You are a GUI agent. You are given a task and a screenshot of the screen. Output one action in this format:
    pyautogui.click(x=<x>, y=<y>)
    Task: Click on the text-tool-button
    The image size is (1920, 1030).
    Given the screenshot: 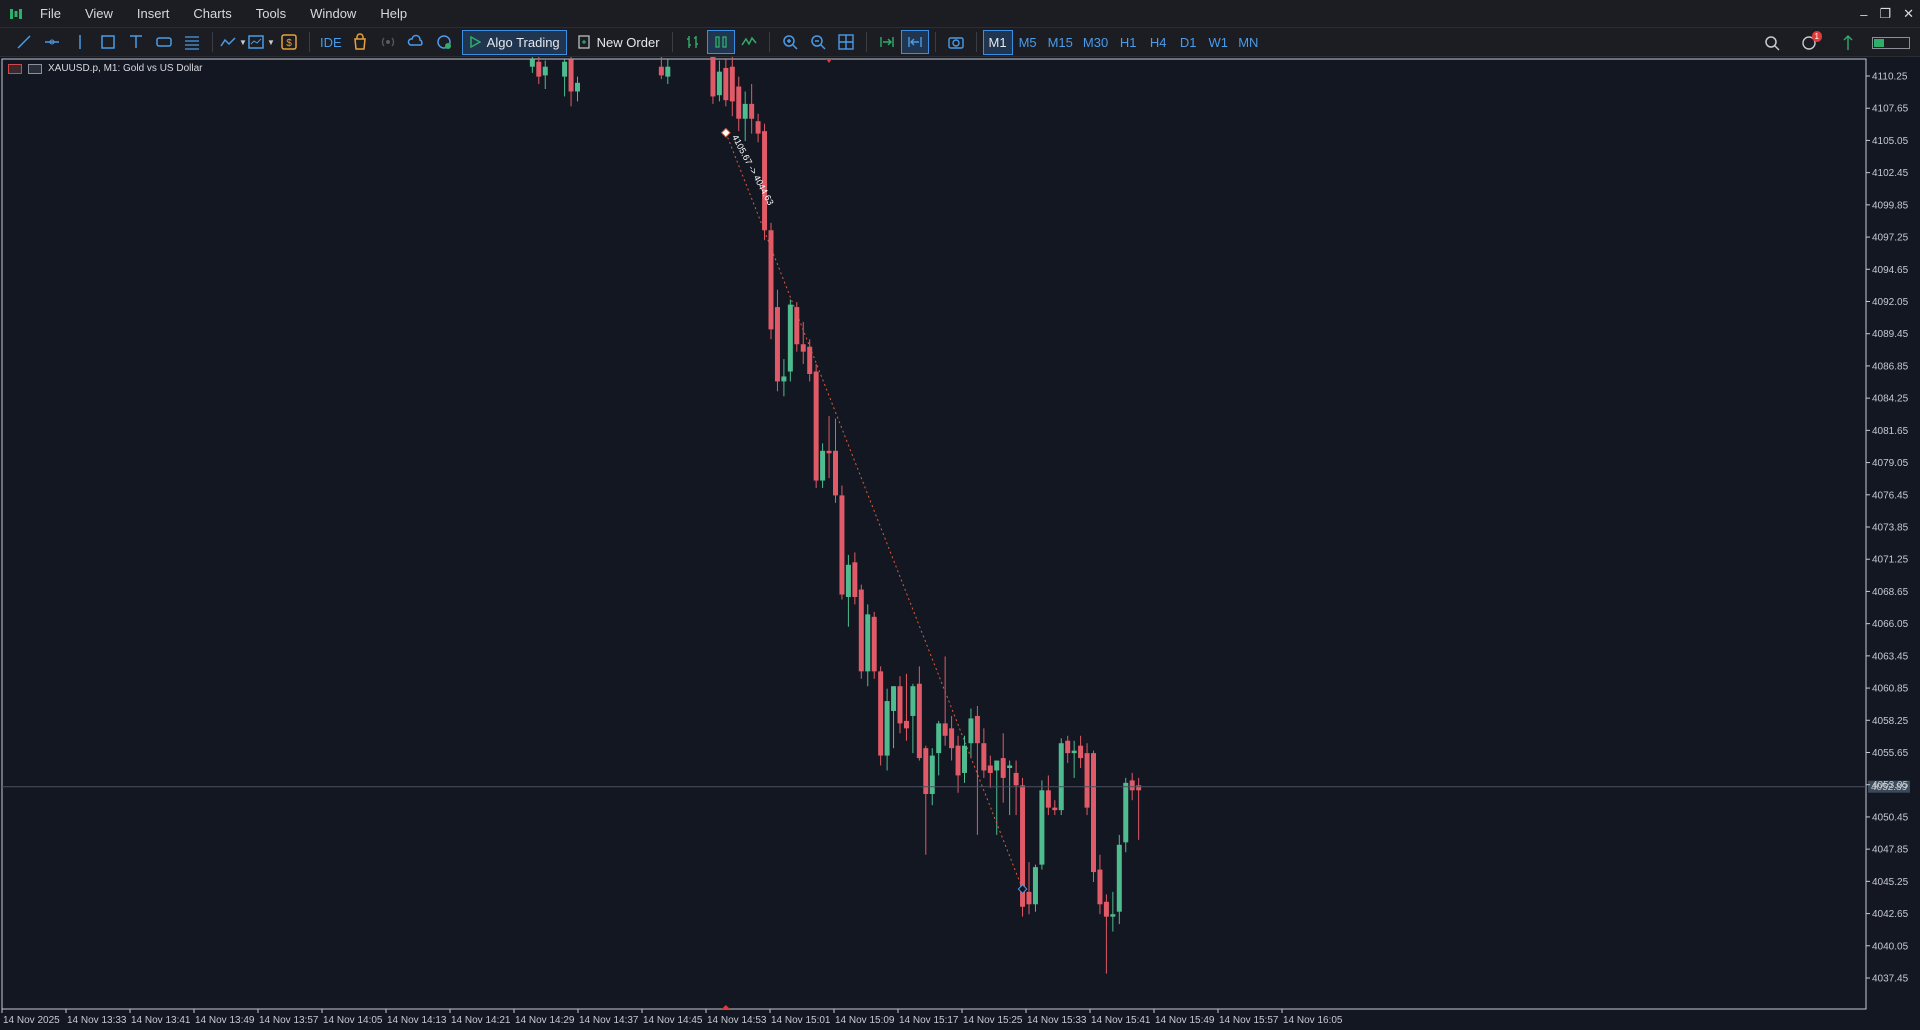 What is the action you would take?
    pyautogui.click(x=136, y=42)
    